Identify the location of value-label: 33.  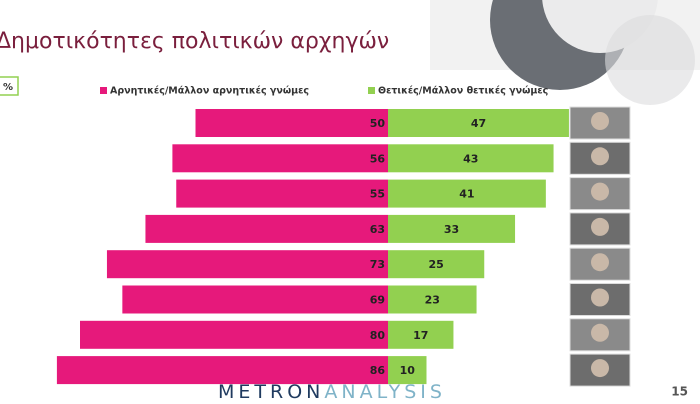
(451, 229).